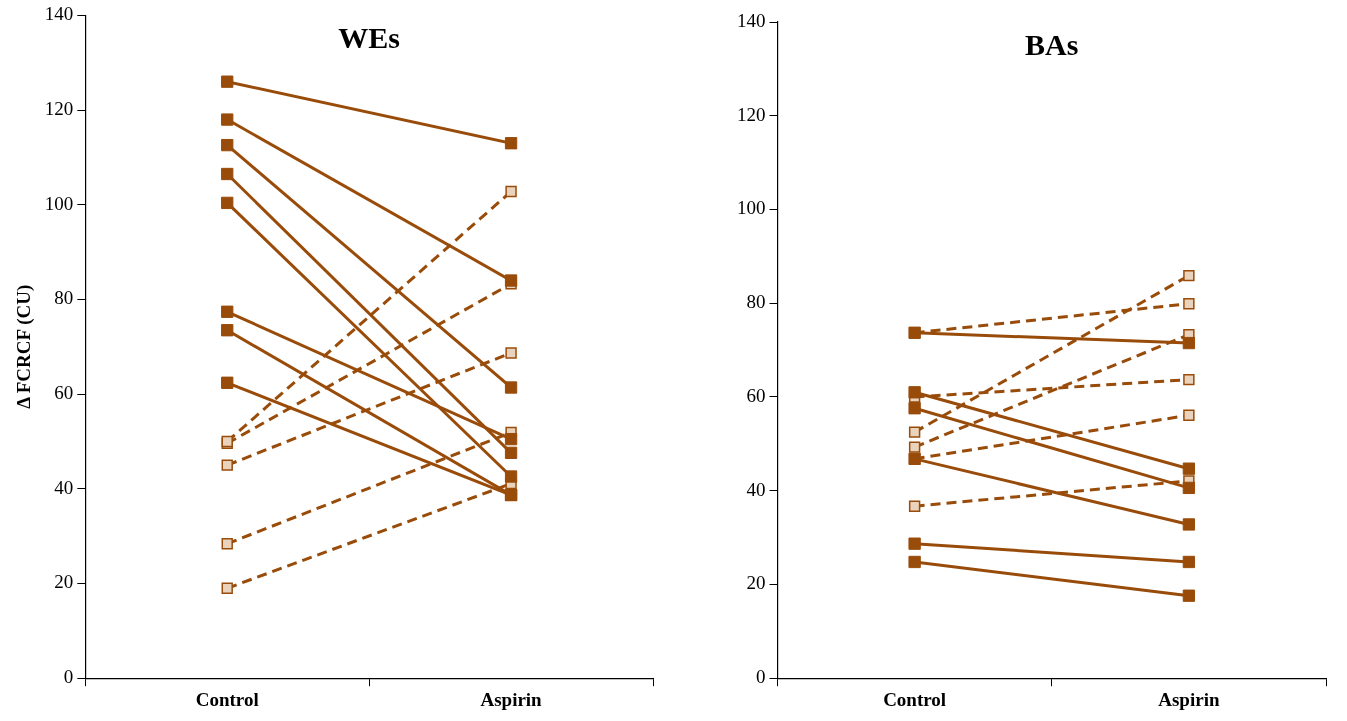 The image size is (1347, 721). Describe the element at coordinates (369, 38) in the screenshot. I see `chart-title: WEs` at that location.